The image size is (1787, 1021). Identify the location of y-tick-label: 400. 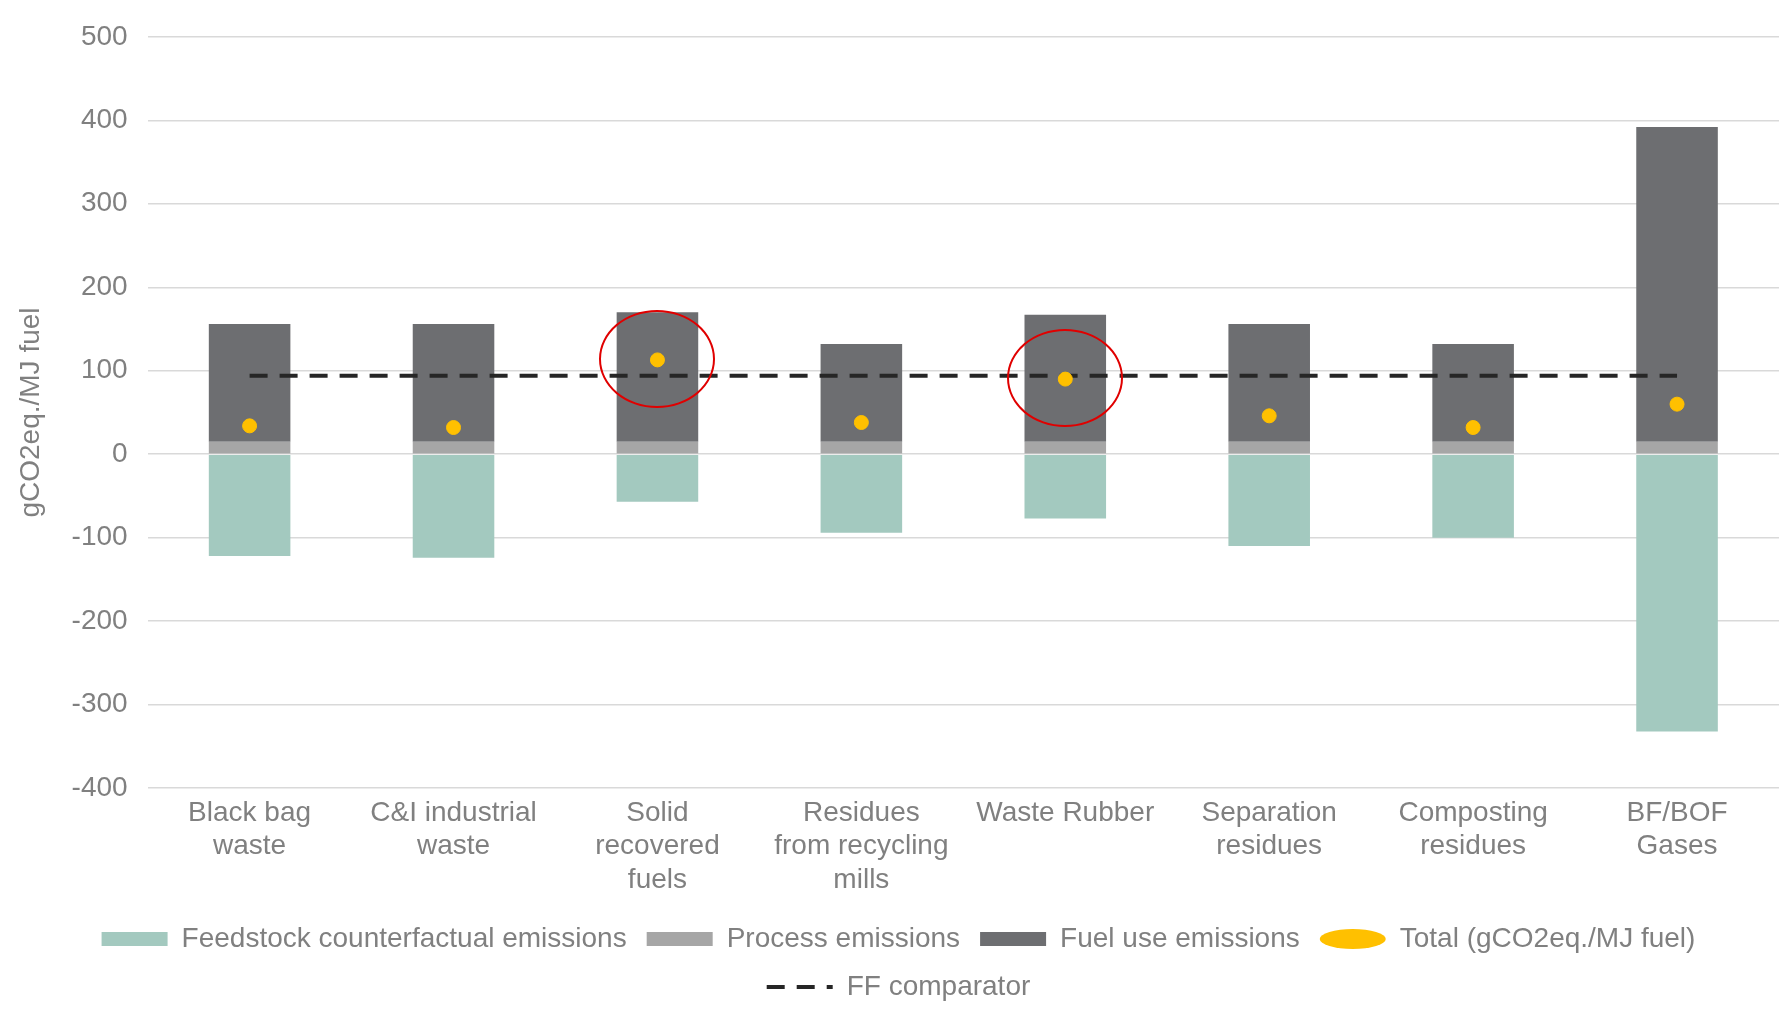
(104, 119).